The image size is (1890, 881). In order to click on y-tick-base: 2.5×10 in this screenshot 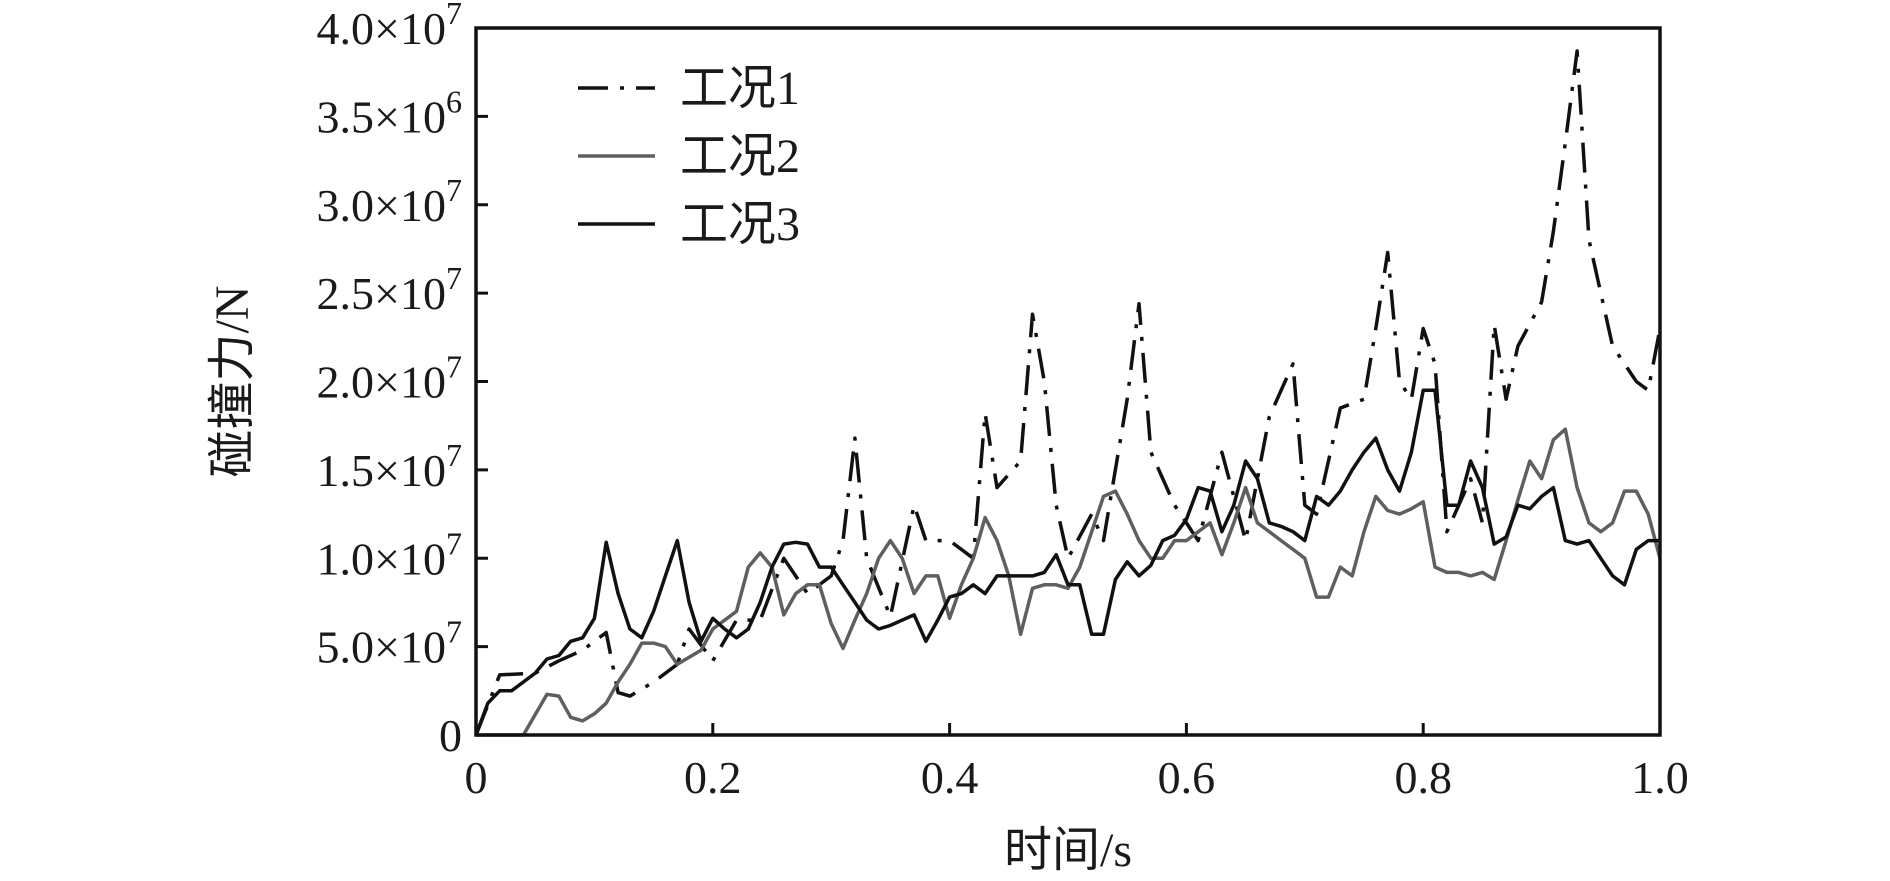, I will do `click(381, 293)`.